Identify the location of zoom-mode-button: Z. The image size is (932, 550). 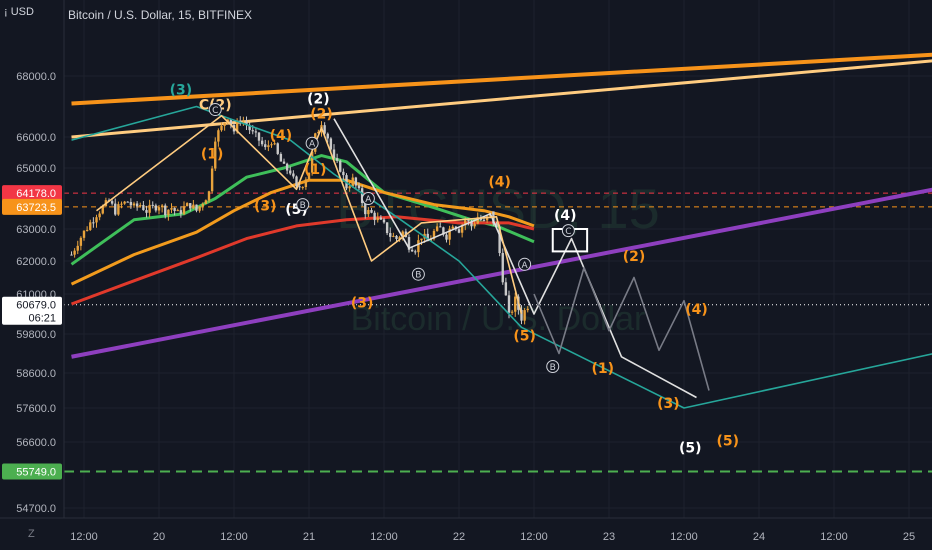
(31, 534).